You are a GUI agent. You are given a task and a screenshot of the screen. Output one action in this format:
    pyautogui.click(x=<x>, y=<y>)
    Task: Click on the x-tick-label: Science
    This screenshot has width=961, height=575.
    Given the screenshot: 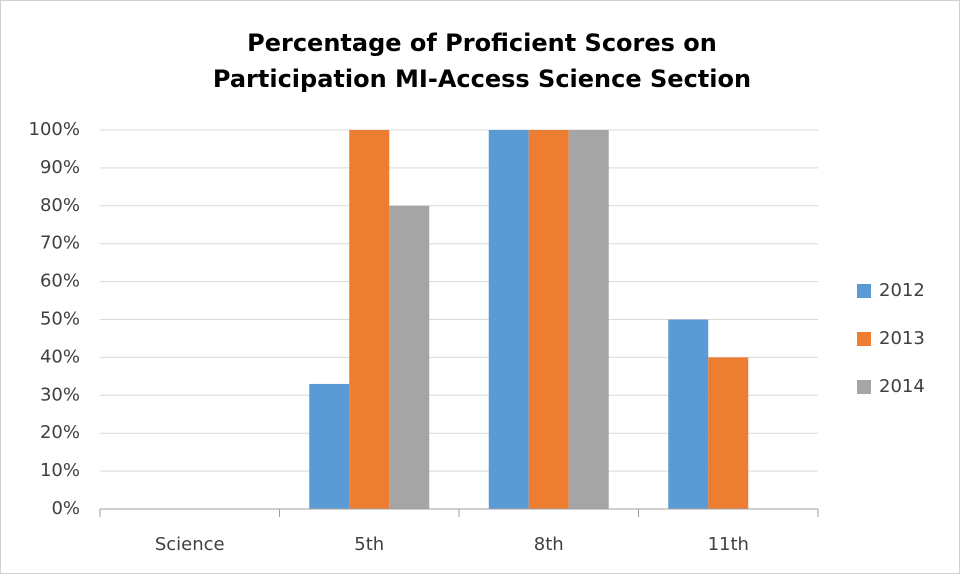 What is the action you would take?
    pyautogui.click(x=190, y=544)
    